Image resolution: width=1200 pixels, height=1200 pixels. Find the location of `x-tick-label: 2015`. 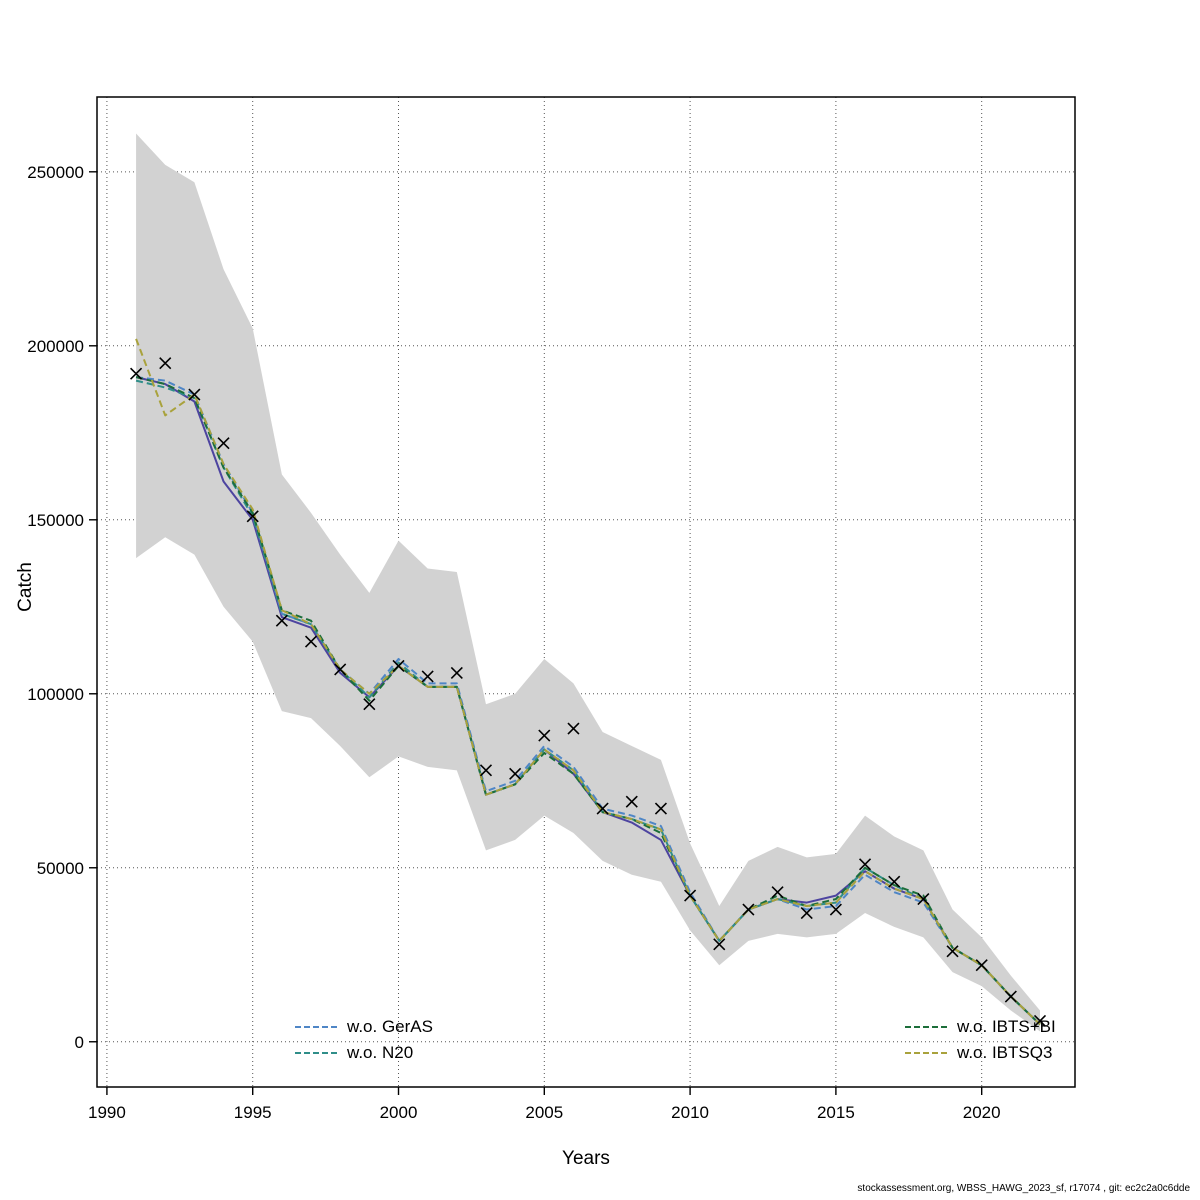

x-tick-label: 2015 is located at coordinates (836, 1112).